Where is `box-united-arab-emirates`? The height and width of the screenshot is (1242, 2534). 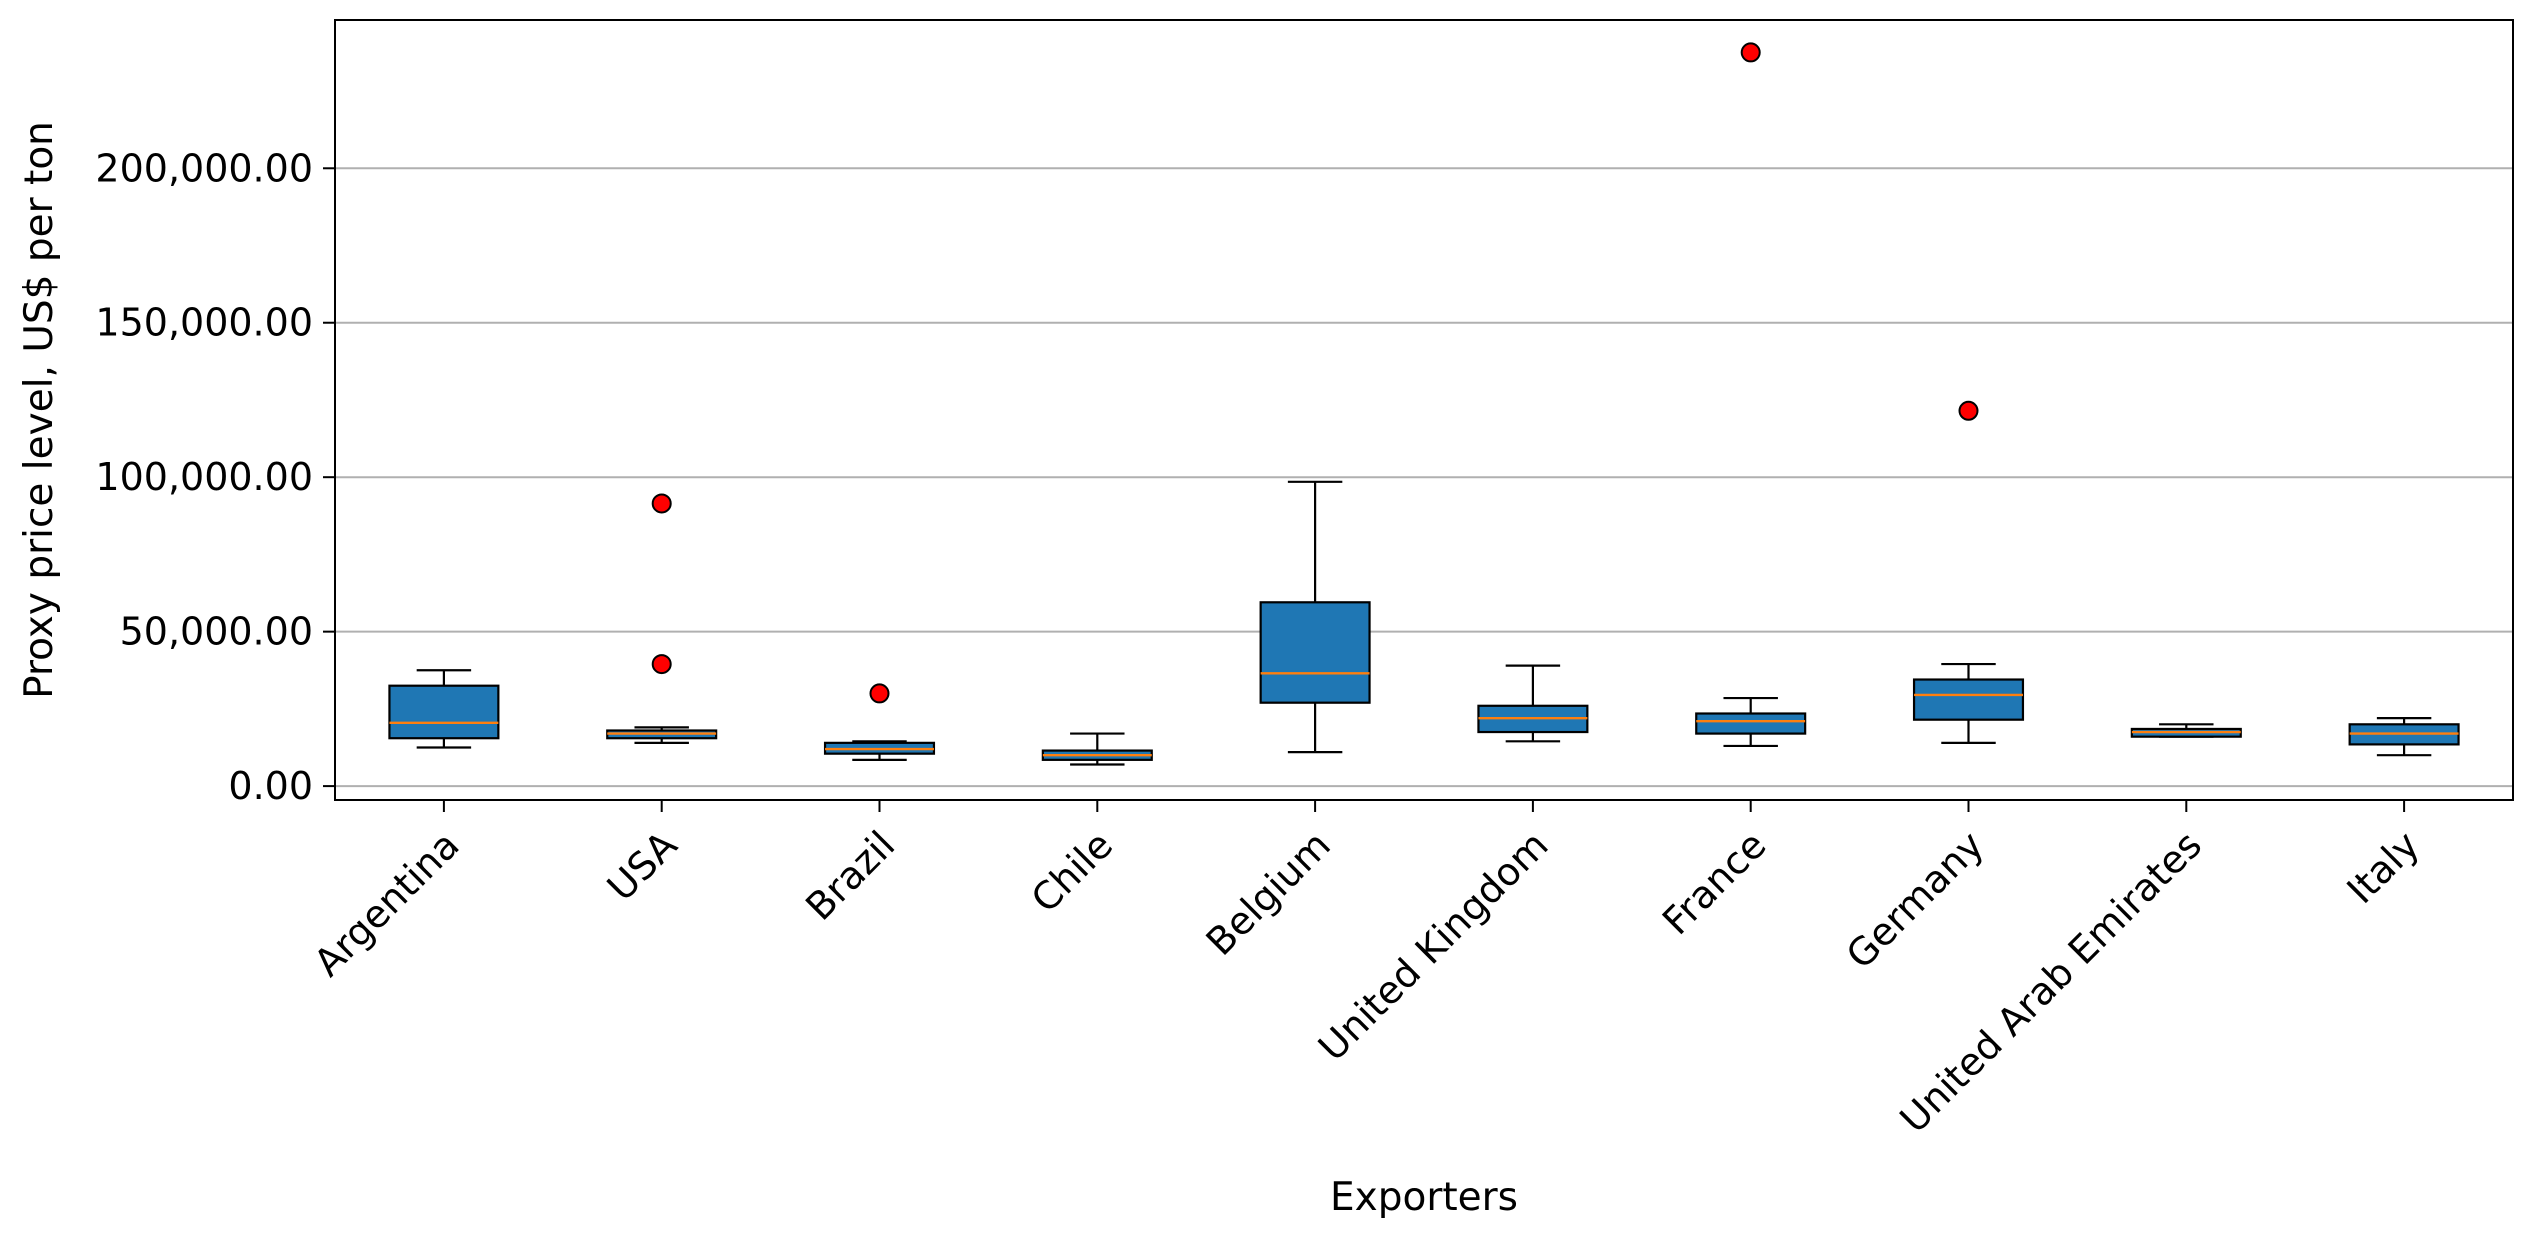 box-united-arab-emirates is located at coordinates (2186, 730).